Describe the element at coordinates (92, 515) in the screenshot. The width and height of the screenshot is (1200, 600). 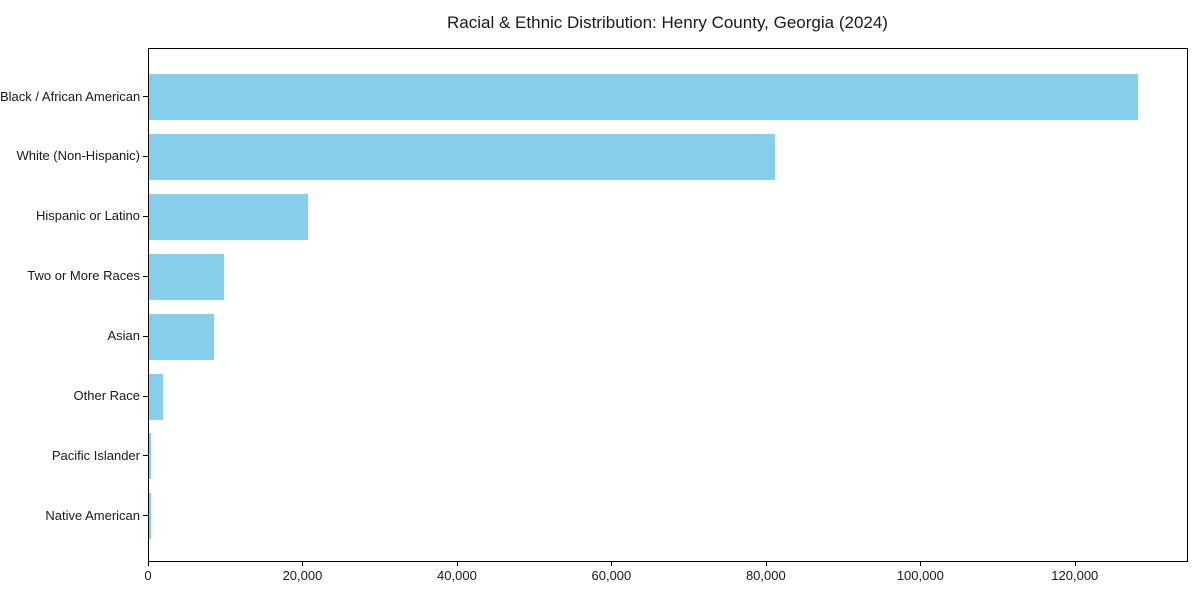
I see `y-axis-label-native-american: Native American` at that location.